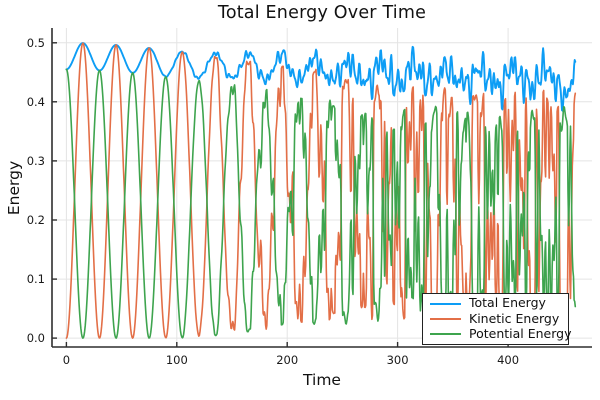 The width and height of the screenshot is (600, 400). Describe the element at coordinates (507, 303) in the screenshot. I see `legend-label-total: Total Energy` at that location.